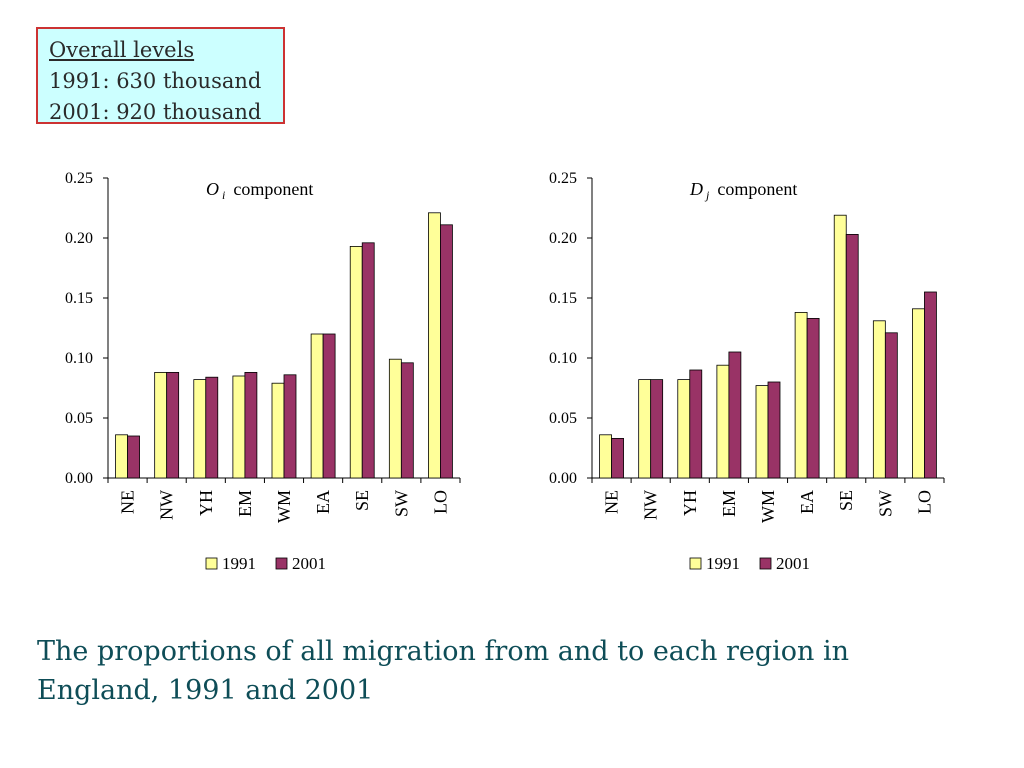 This screenshot has height=768, width=1024. Describe the element at coordinates (155, 112) in the screenshot. I see `overall-levels-2001: 2001: 920 thousand` at that location.